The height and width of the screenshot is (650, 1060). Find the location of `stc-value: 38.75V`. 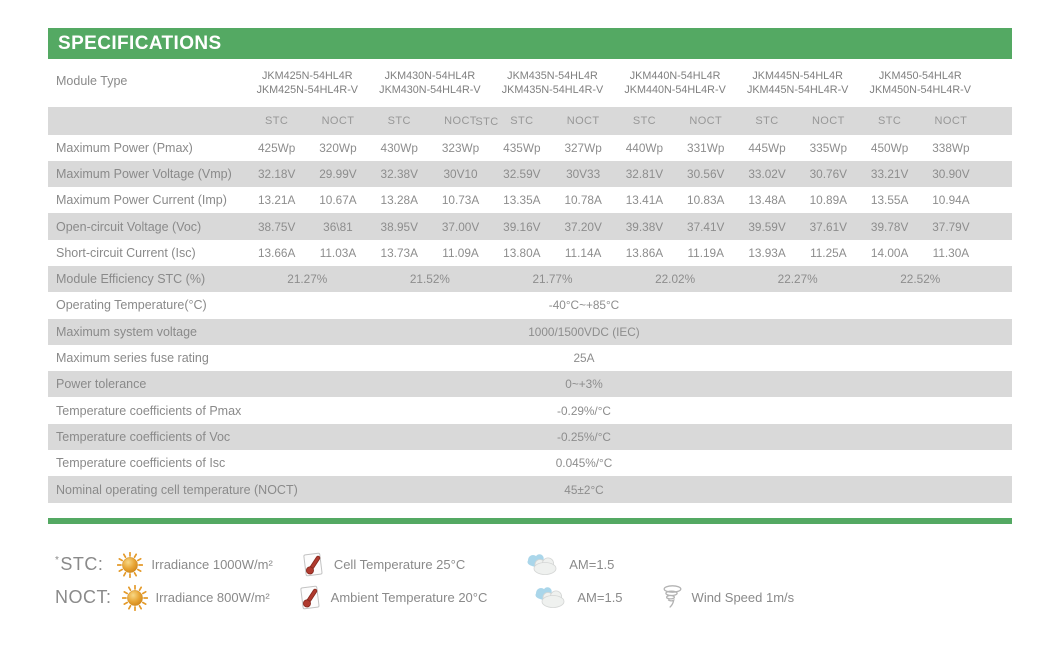

stc-value: 38.75V is located at coordinates (276, 226).